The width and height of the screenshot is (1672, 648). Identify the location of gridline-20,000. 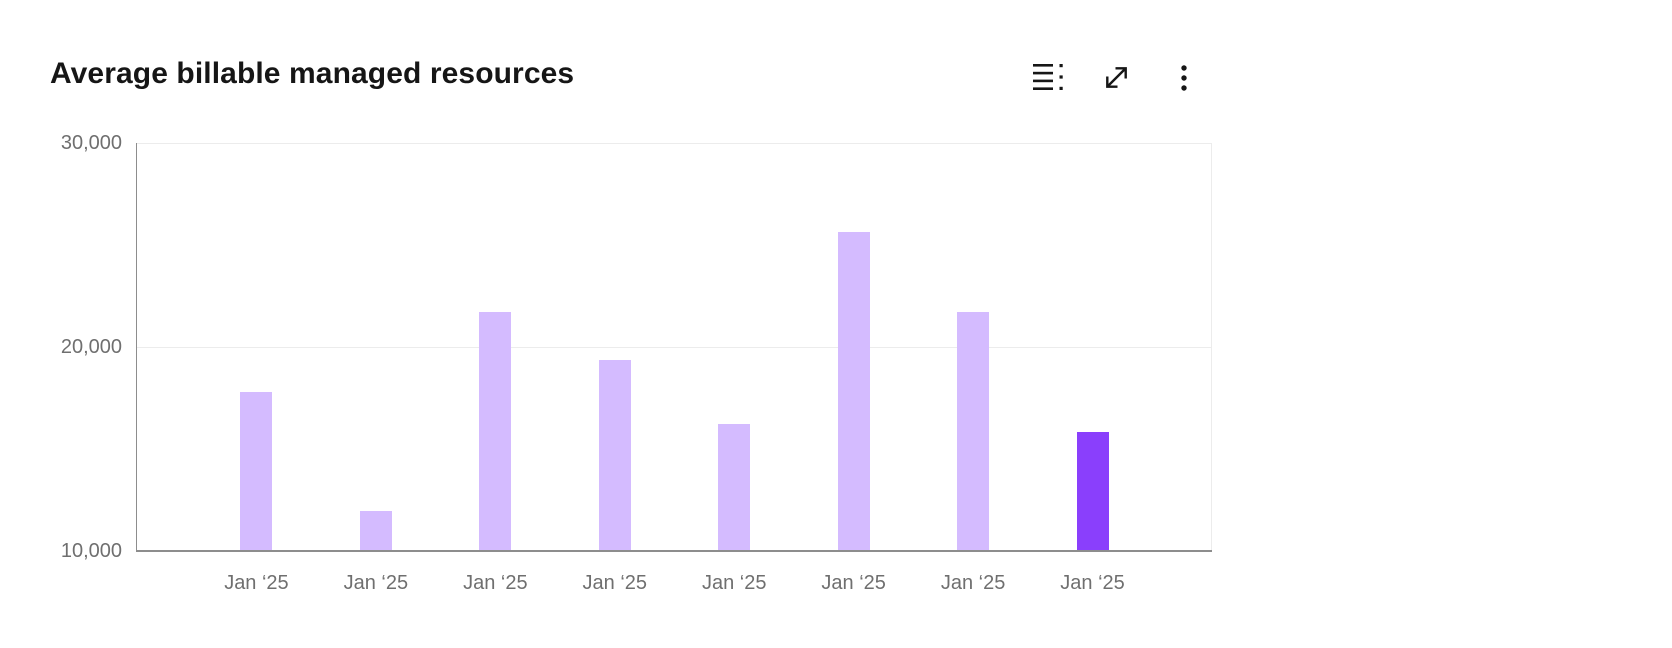
(674, 347).